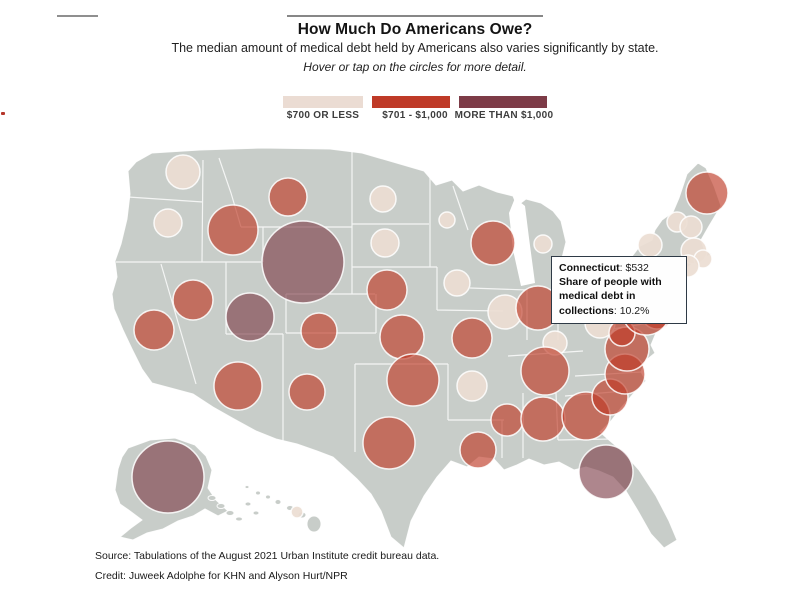  What do you see at coordinates (457, 283) in the screenshot?
I see `state-circle-iowa` at bounding box center [457, 283].